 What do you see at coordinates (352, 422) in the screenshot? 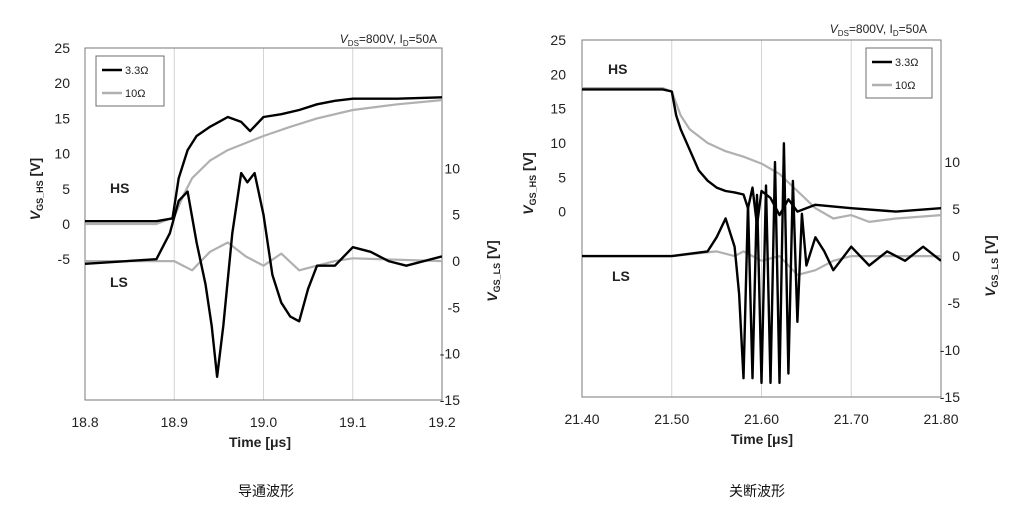
I see `x-tick-label: 19.1` at bounding box center [352, 422].